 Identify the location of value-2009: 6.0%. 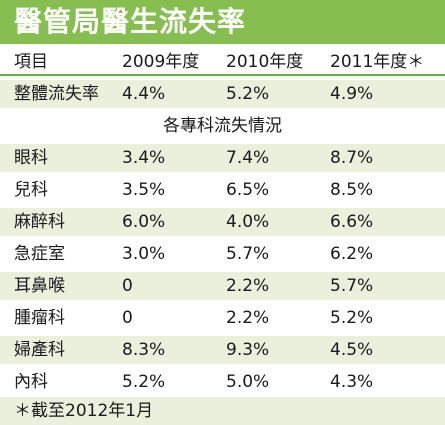
(144, 222).